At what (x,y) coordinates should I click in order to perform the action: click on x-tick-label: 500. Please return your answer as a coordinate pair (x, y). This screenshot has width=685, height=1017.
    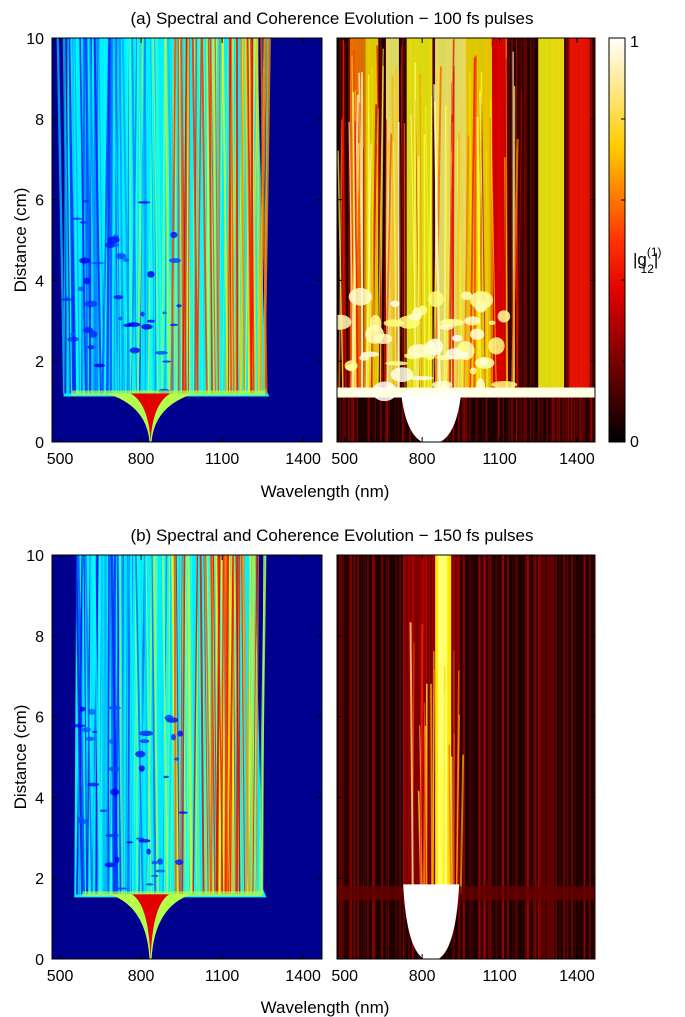
    Looking at the image, I should click on (60, 459).